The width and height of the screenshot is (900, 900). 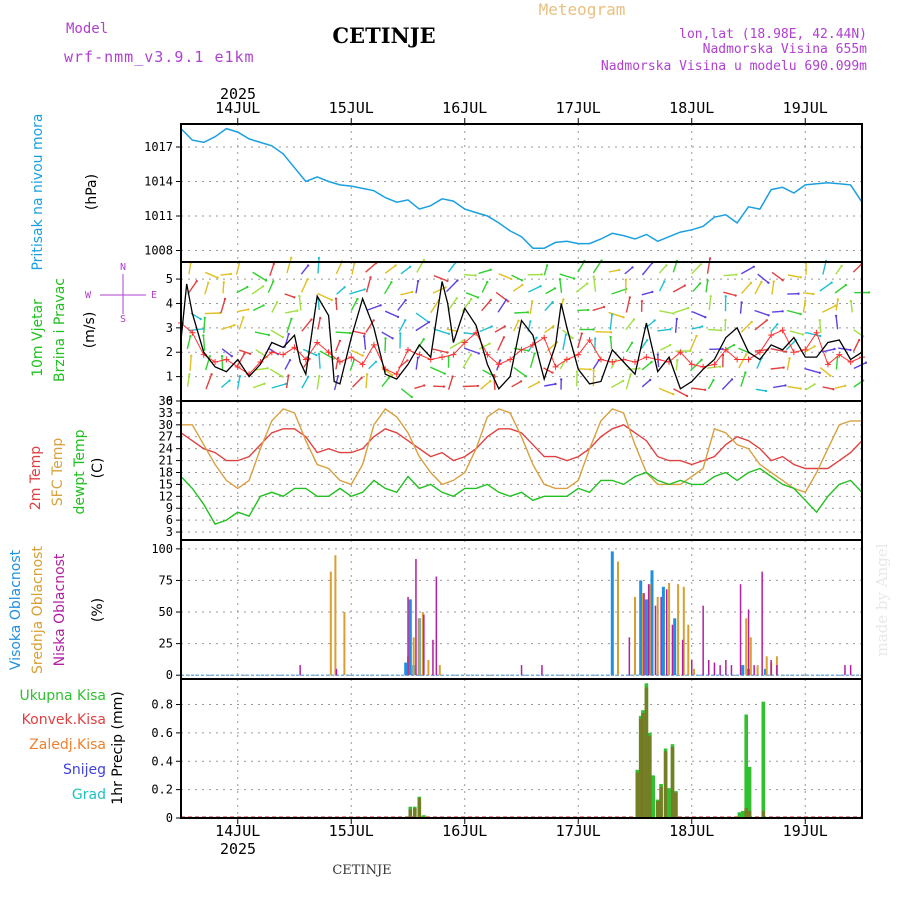 What do you see at coordinates (98, 468) in the screenshot?
I see `temp-unit-label: (C)` at bounding box center [98, 468].